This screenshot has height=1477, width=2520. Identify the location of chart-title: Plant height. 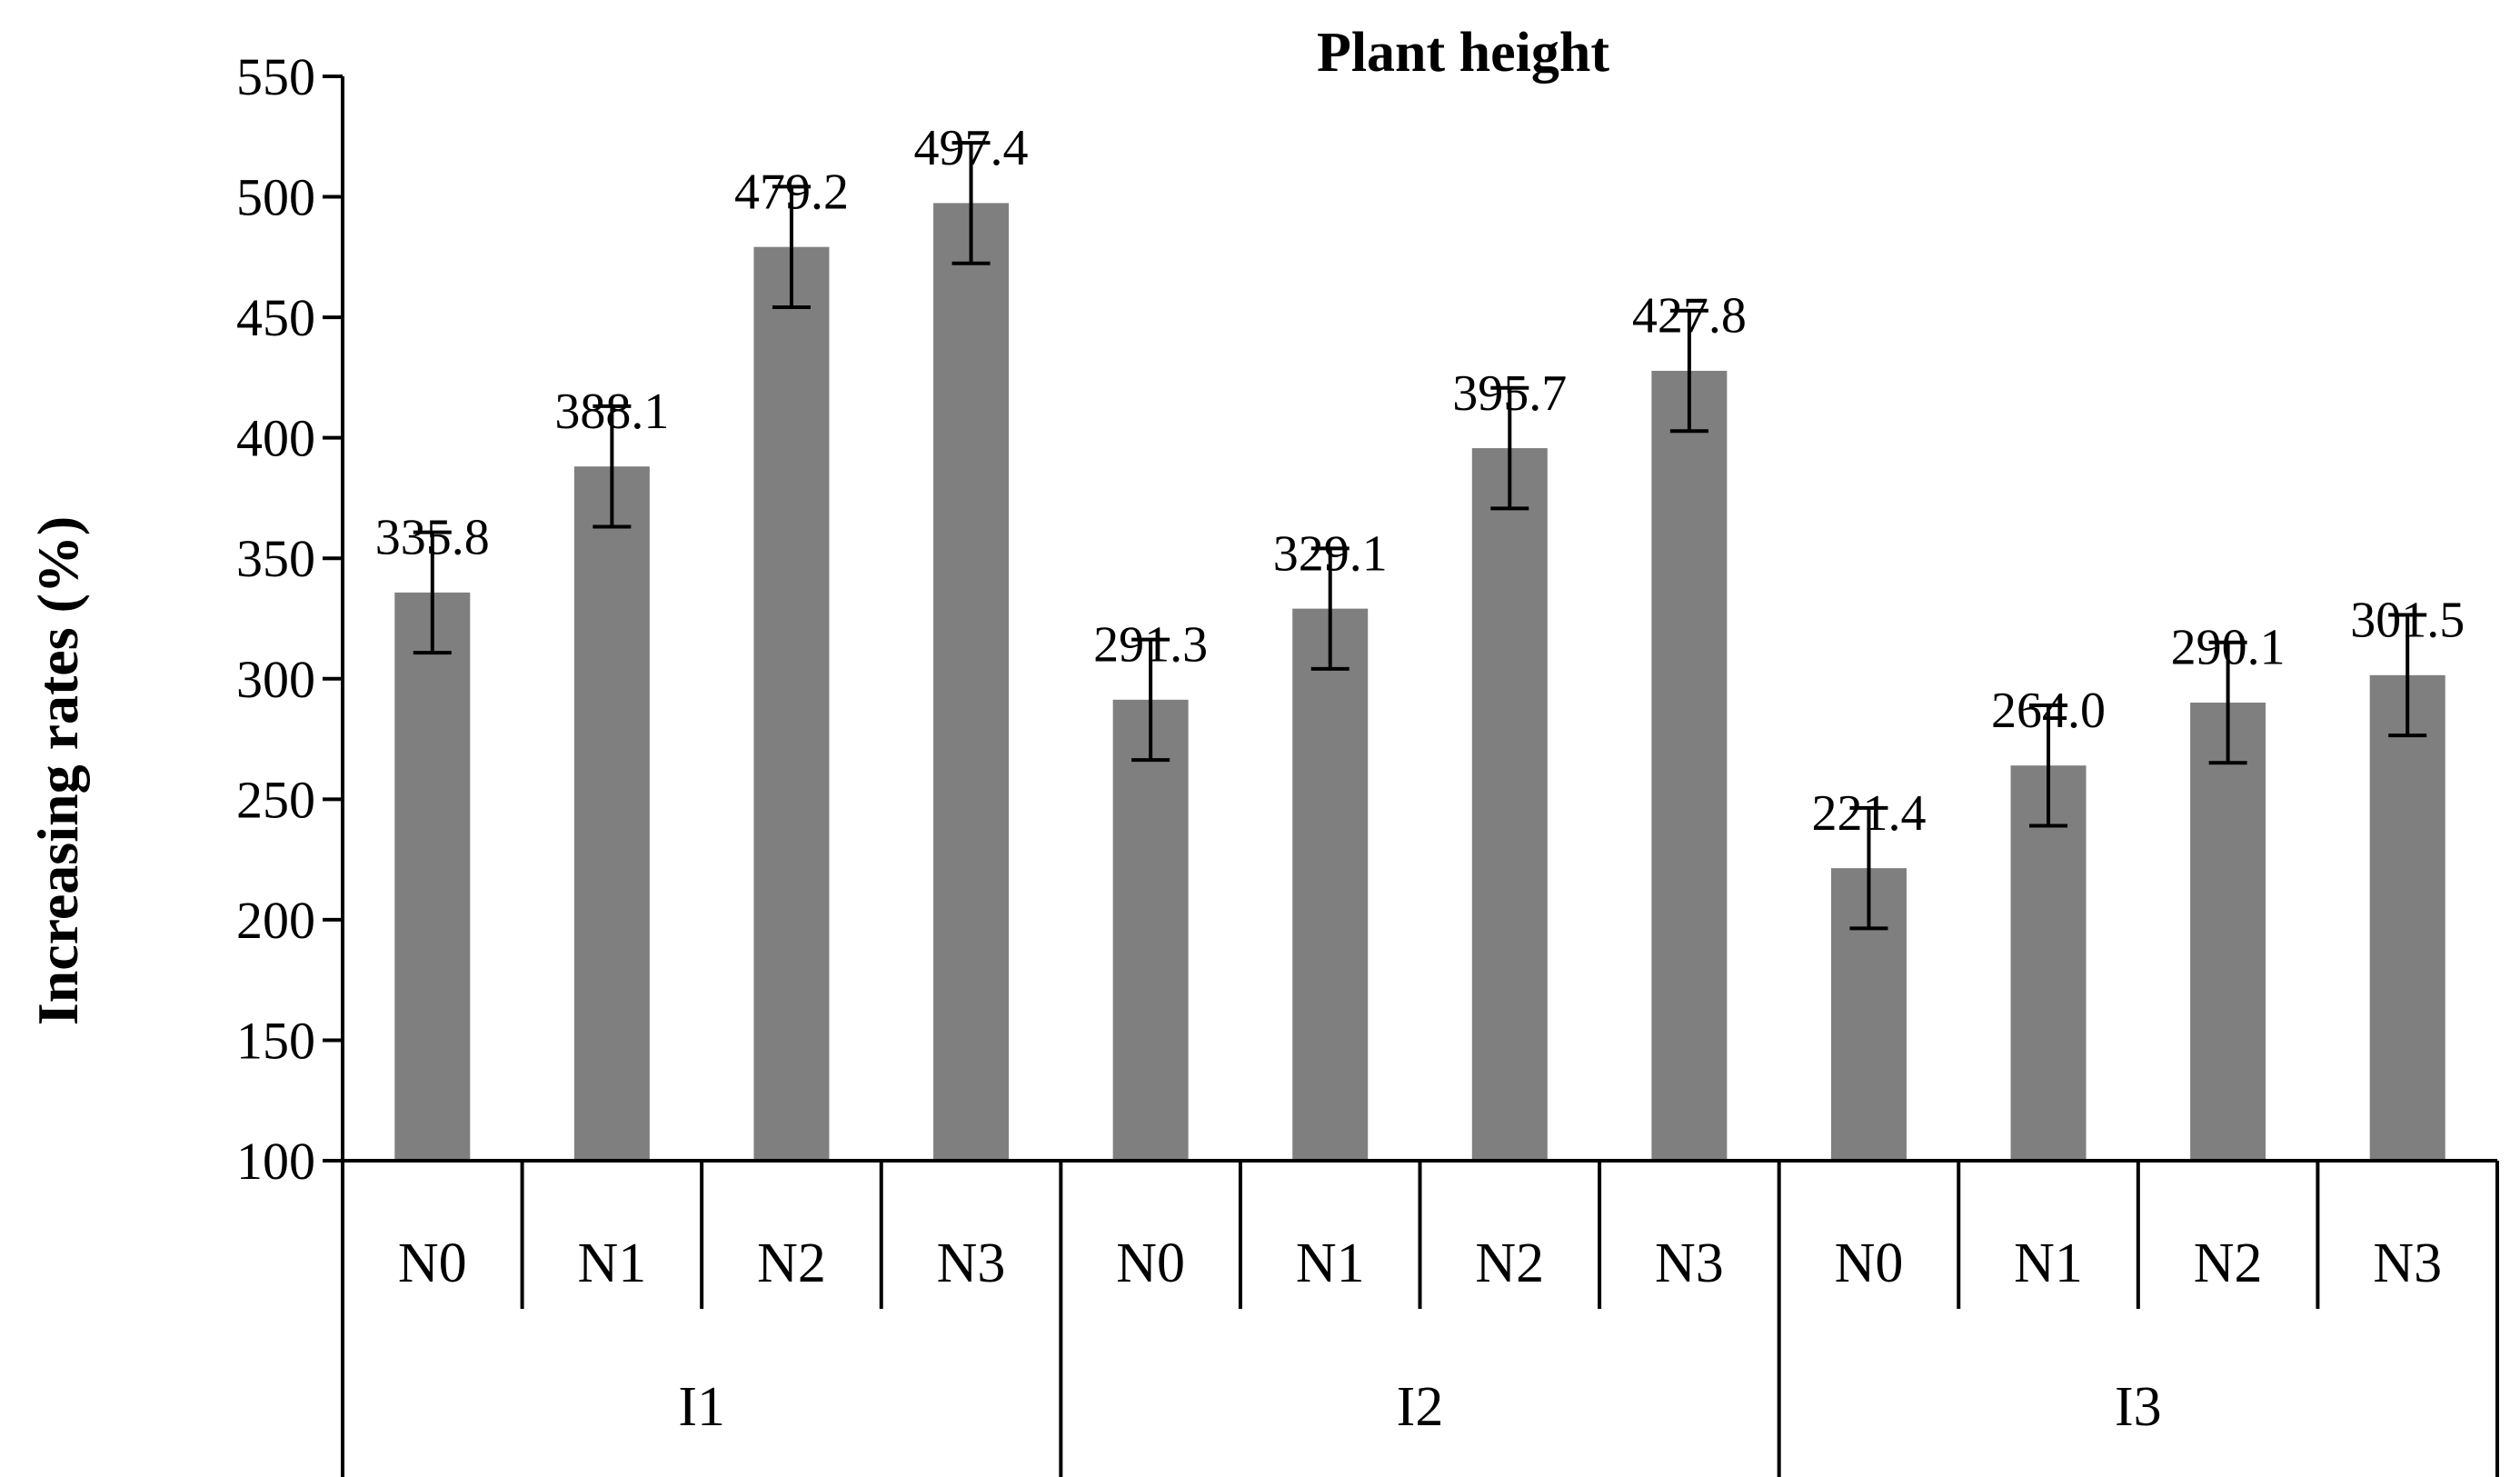
(1463, 53).